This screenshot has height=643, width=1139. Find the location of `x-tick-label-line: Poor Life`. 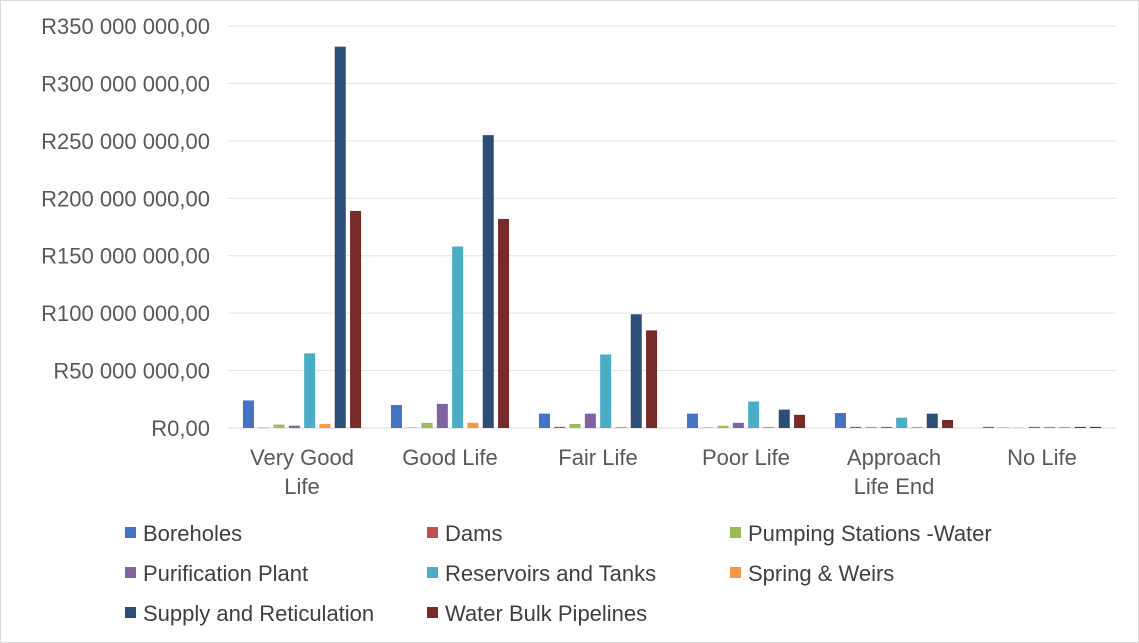

x-tick-label-line: Poor Life is located at coordinates (746, 457).